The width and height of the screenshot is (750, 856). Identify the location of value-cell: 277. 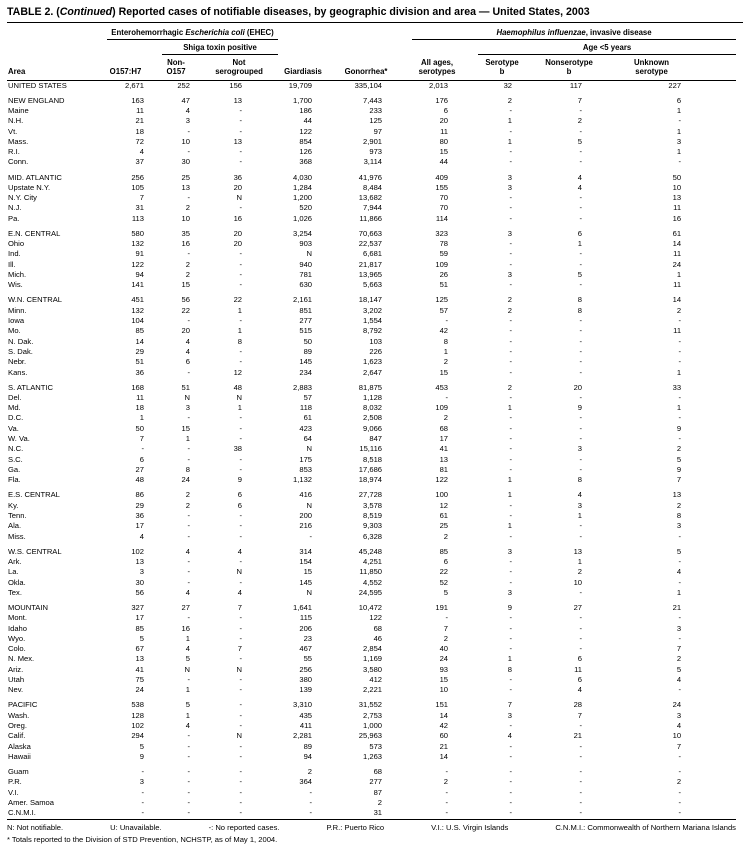
(376, 782).